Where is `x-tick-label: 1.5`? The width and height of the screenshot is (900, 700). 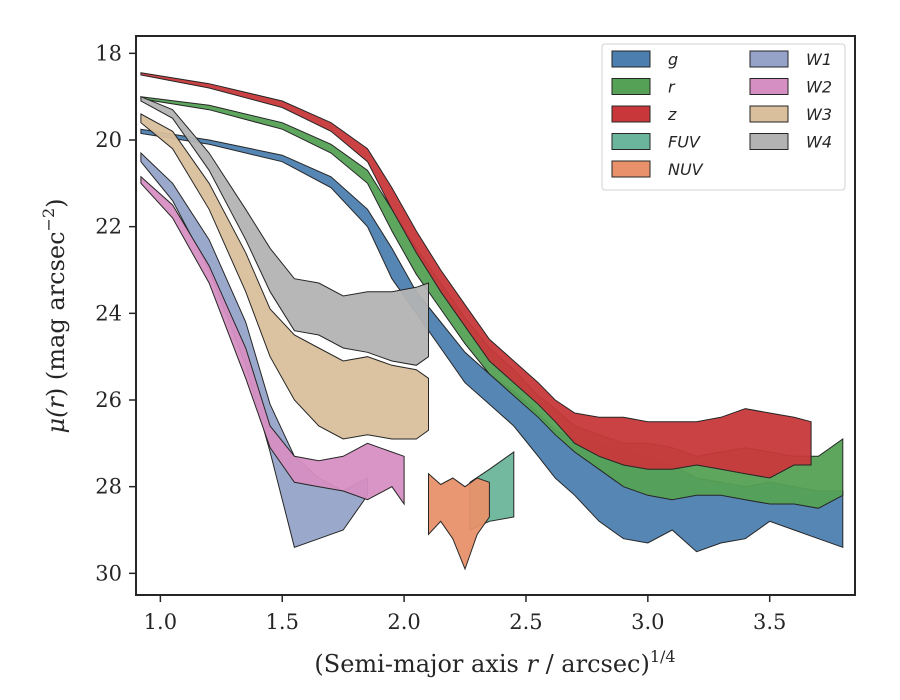 x-tick-label: 1.5 is located at coordinates (282, 622).